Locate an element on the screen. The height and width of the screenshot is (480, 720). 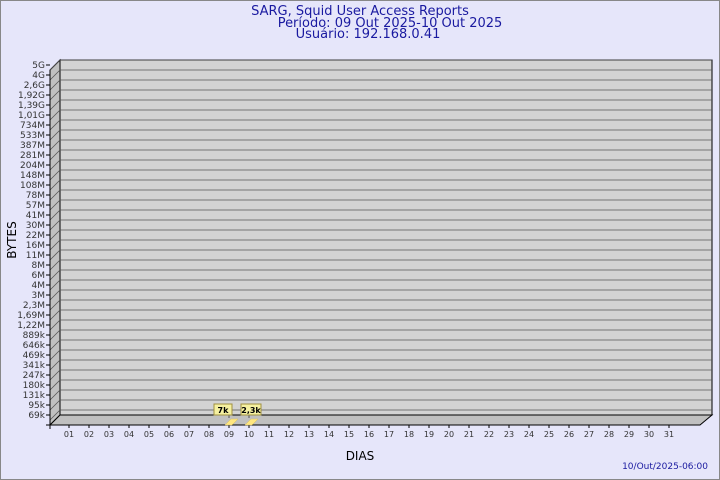
y-tick-label: 2,6G is located at coordinates (34, 86).